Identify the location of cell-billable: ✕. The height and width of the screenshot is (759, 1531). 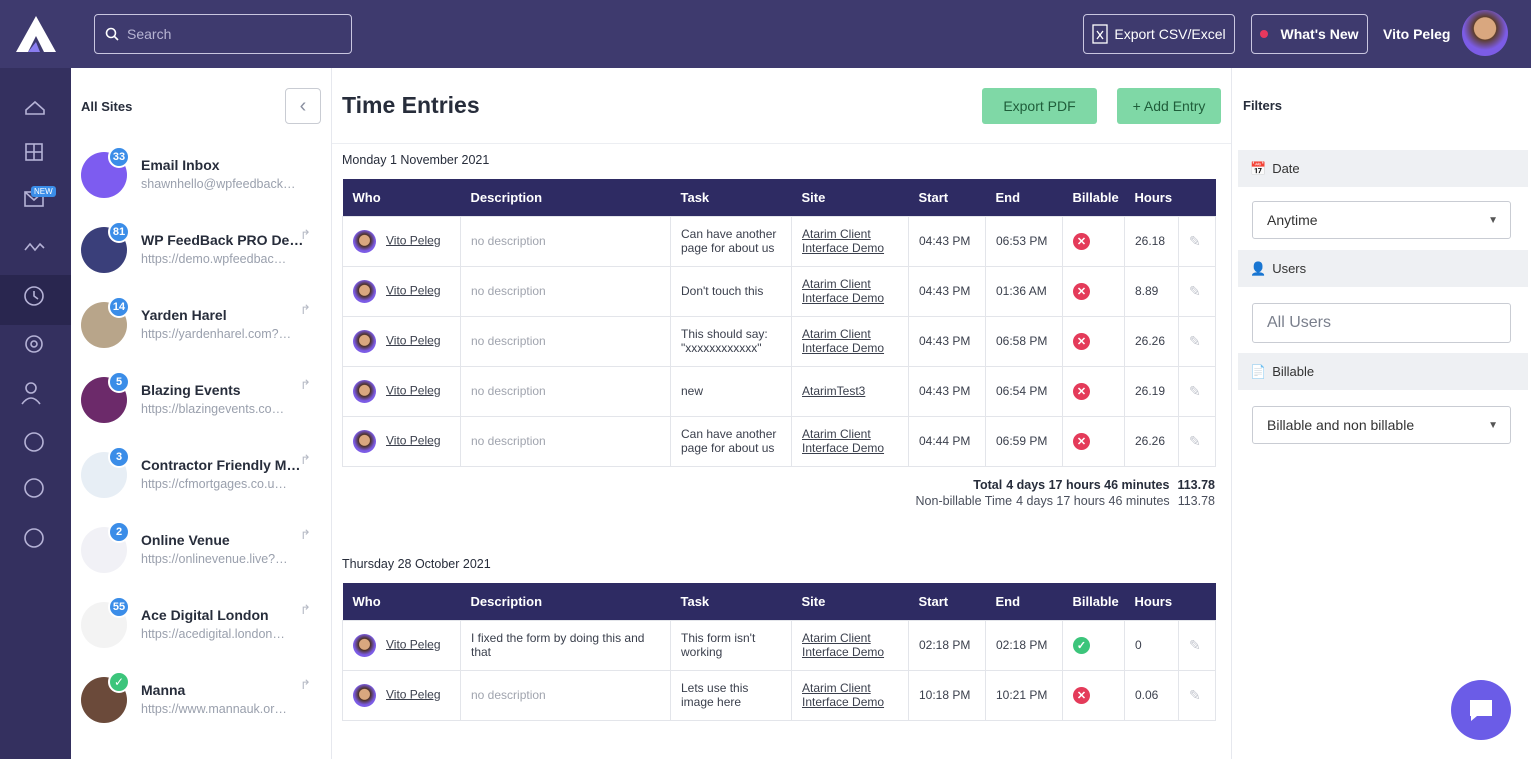
(1093, 695).